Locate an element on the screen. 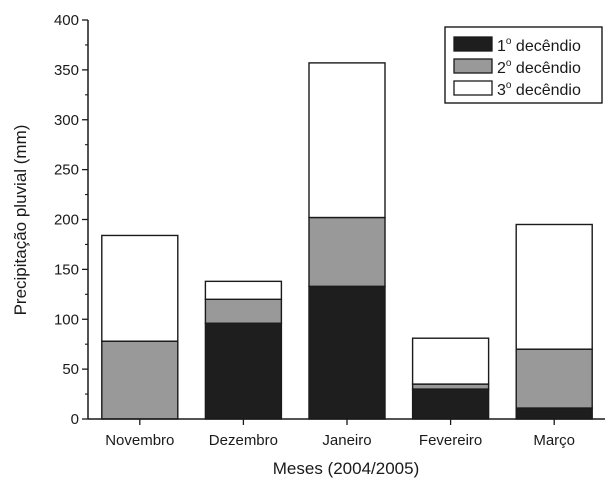  y-tick-label: 100 is located at coordinates (66, 319).